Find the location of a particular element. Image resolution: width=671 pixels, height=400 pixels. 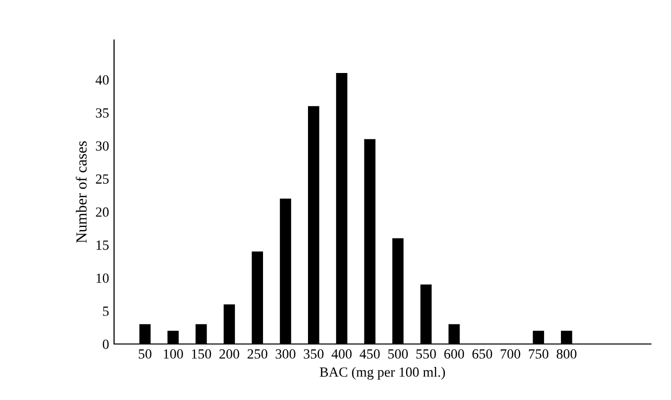

x-tick-label: 750 is located at coordinates (538, 354).